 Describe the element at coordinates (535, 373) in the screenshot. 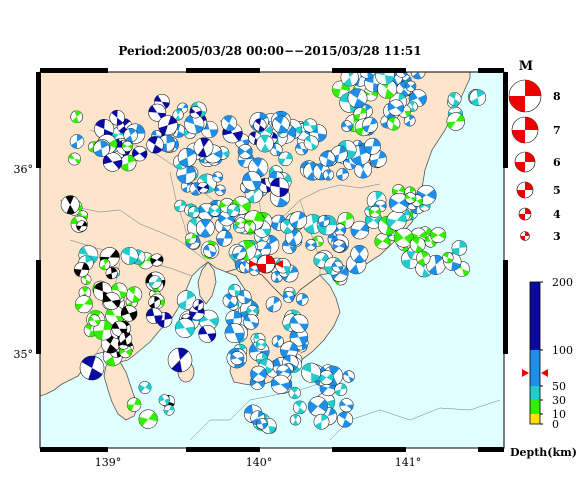

I see `main-shock-depth-marker` at that location.